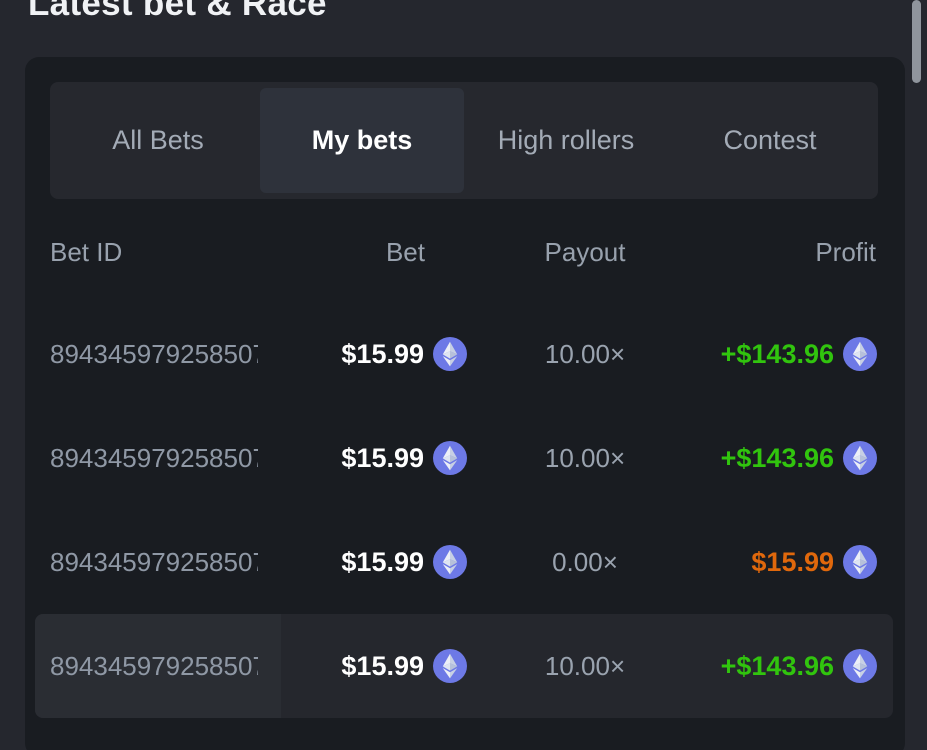  I want to click on header-payout: Payout, so click(585, 251).